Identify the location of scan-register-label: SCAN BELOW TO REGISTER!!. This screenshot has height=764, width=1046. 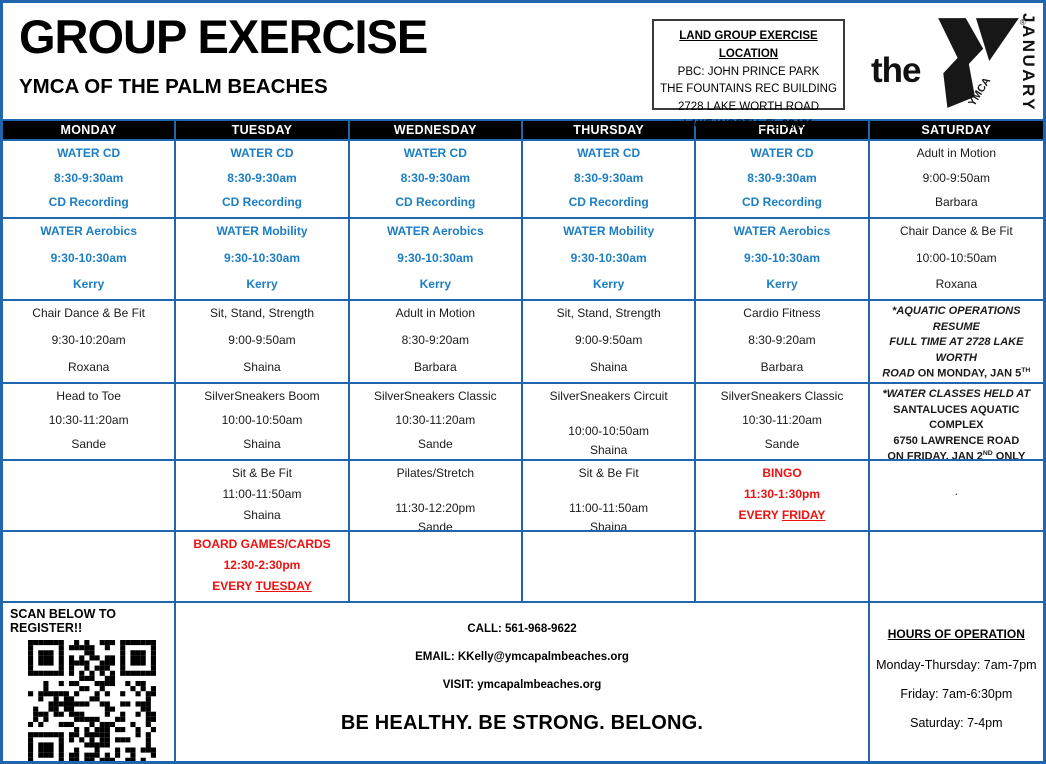
(63, 621).